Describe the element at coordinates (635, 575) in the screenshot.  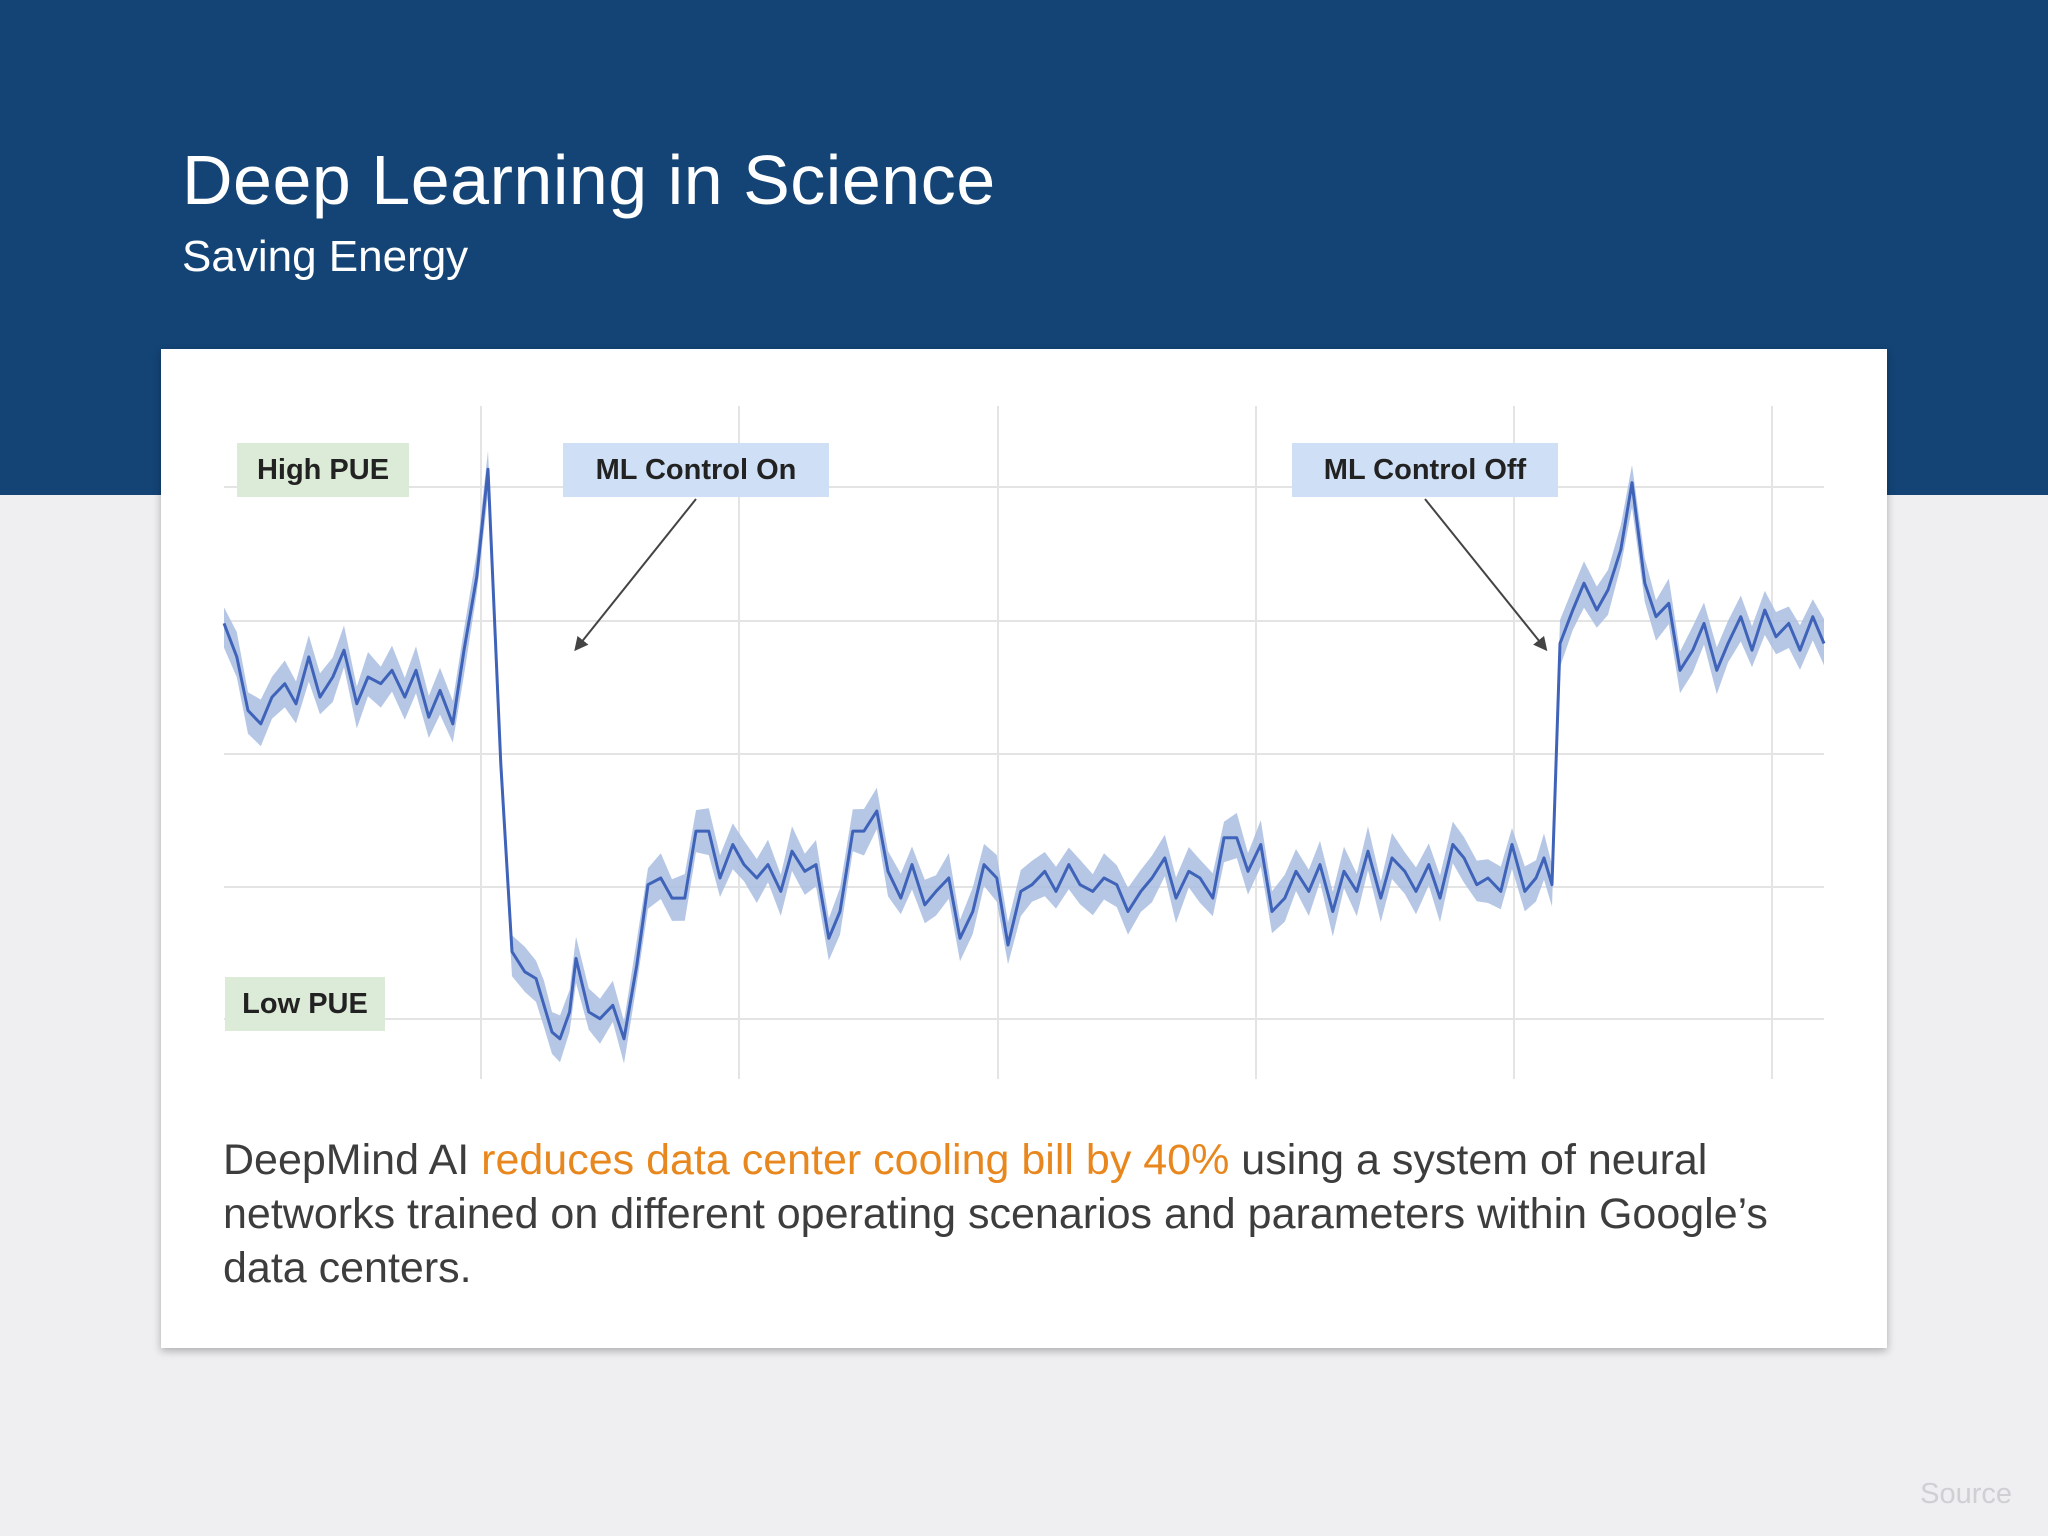
I see `ml-control-on-arrow` at that location.